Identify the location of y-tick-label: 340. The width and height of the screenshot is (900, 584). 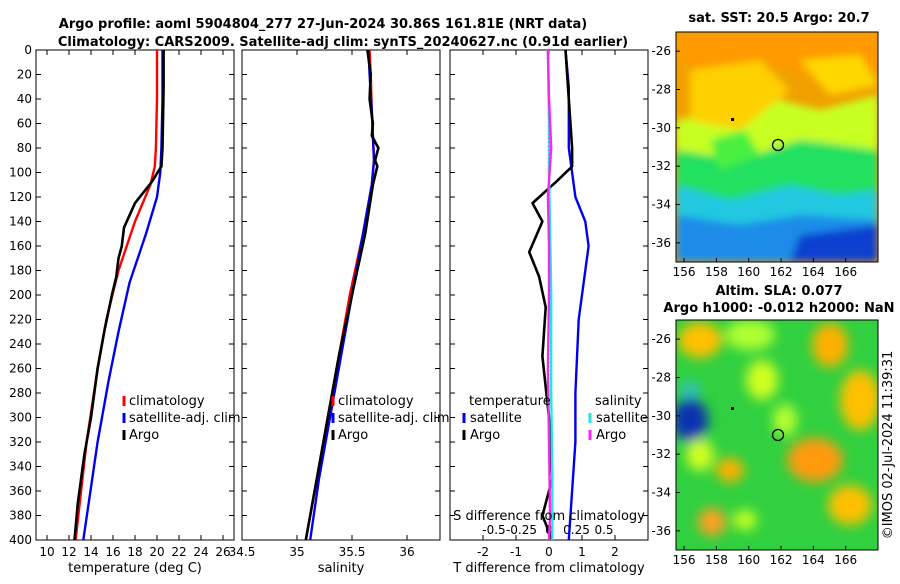
(20, 467).